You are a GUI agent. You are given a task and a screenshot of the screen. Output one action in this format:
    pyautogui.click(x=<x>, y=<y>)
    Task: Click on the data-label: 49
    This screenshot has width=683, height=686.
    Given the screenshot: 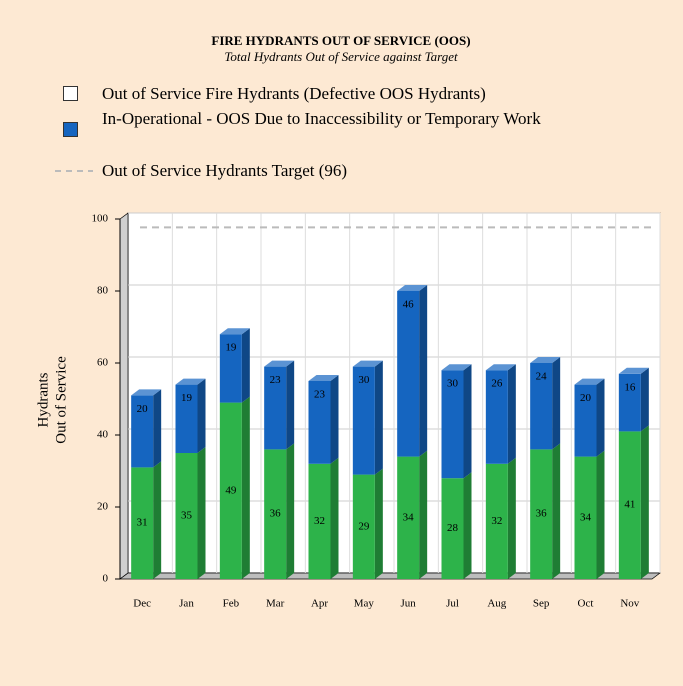 What is the action you would take?
    pyautogui.click(x=231, y=490)
    